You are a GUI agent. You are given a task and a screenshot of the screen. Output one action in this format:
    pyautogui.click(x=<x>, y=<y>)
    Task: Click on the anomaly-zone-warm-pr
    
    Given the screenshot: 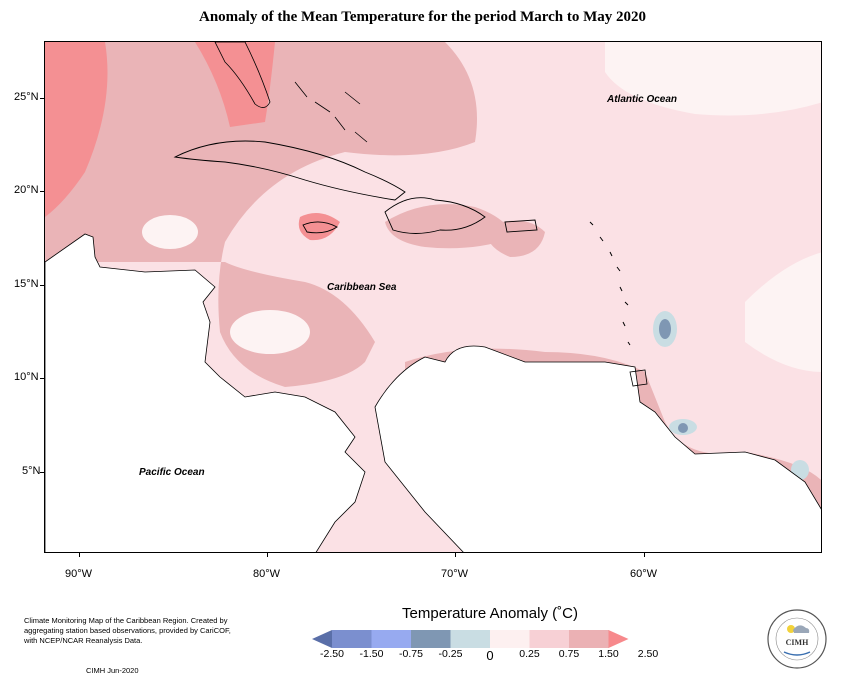 What is the action you would take?
    pyautogui.click(x=515, y=238)
    